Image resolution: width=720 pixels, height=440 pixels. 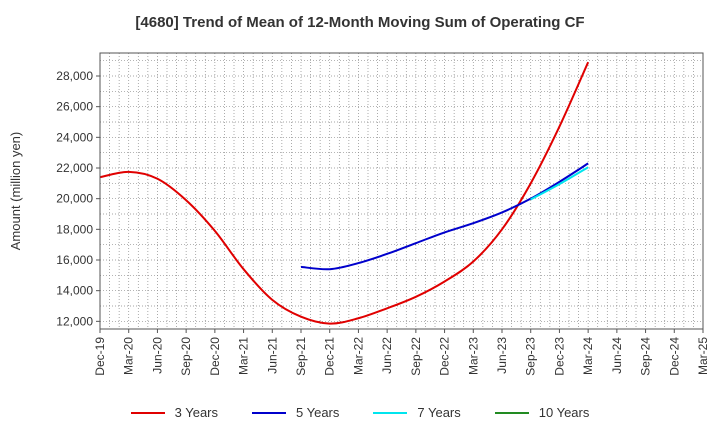 What do you see at coordinates (318, 412) in the screenshot?
I see `legend-label: 5 Years` at bounding box center [318, 412].